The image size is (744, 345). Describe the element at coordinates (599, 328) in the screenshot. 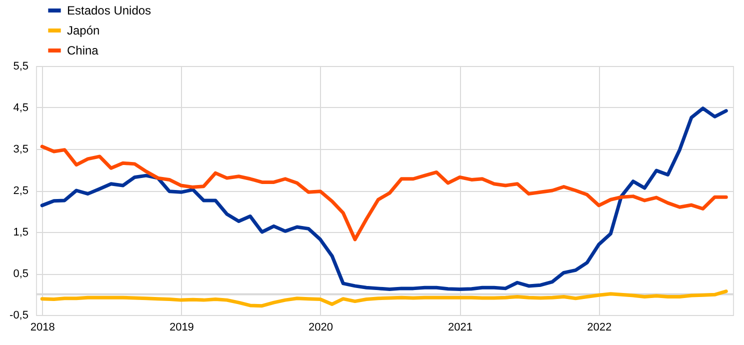

I see `x-tick-label: 2022` at that location.